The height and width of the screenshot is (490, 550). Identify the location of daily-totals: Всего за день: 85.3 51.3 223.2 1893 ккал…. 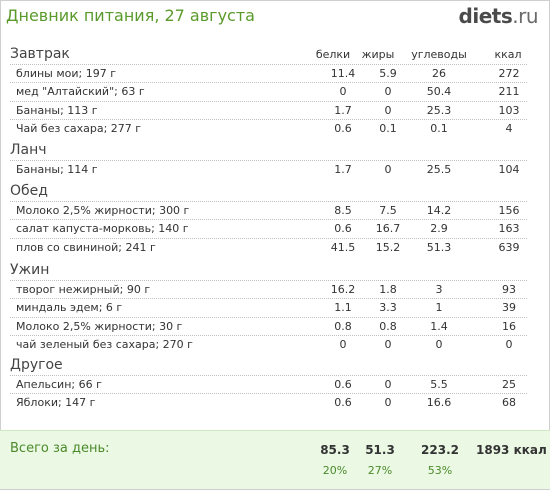
(275, 459).